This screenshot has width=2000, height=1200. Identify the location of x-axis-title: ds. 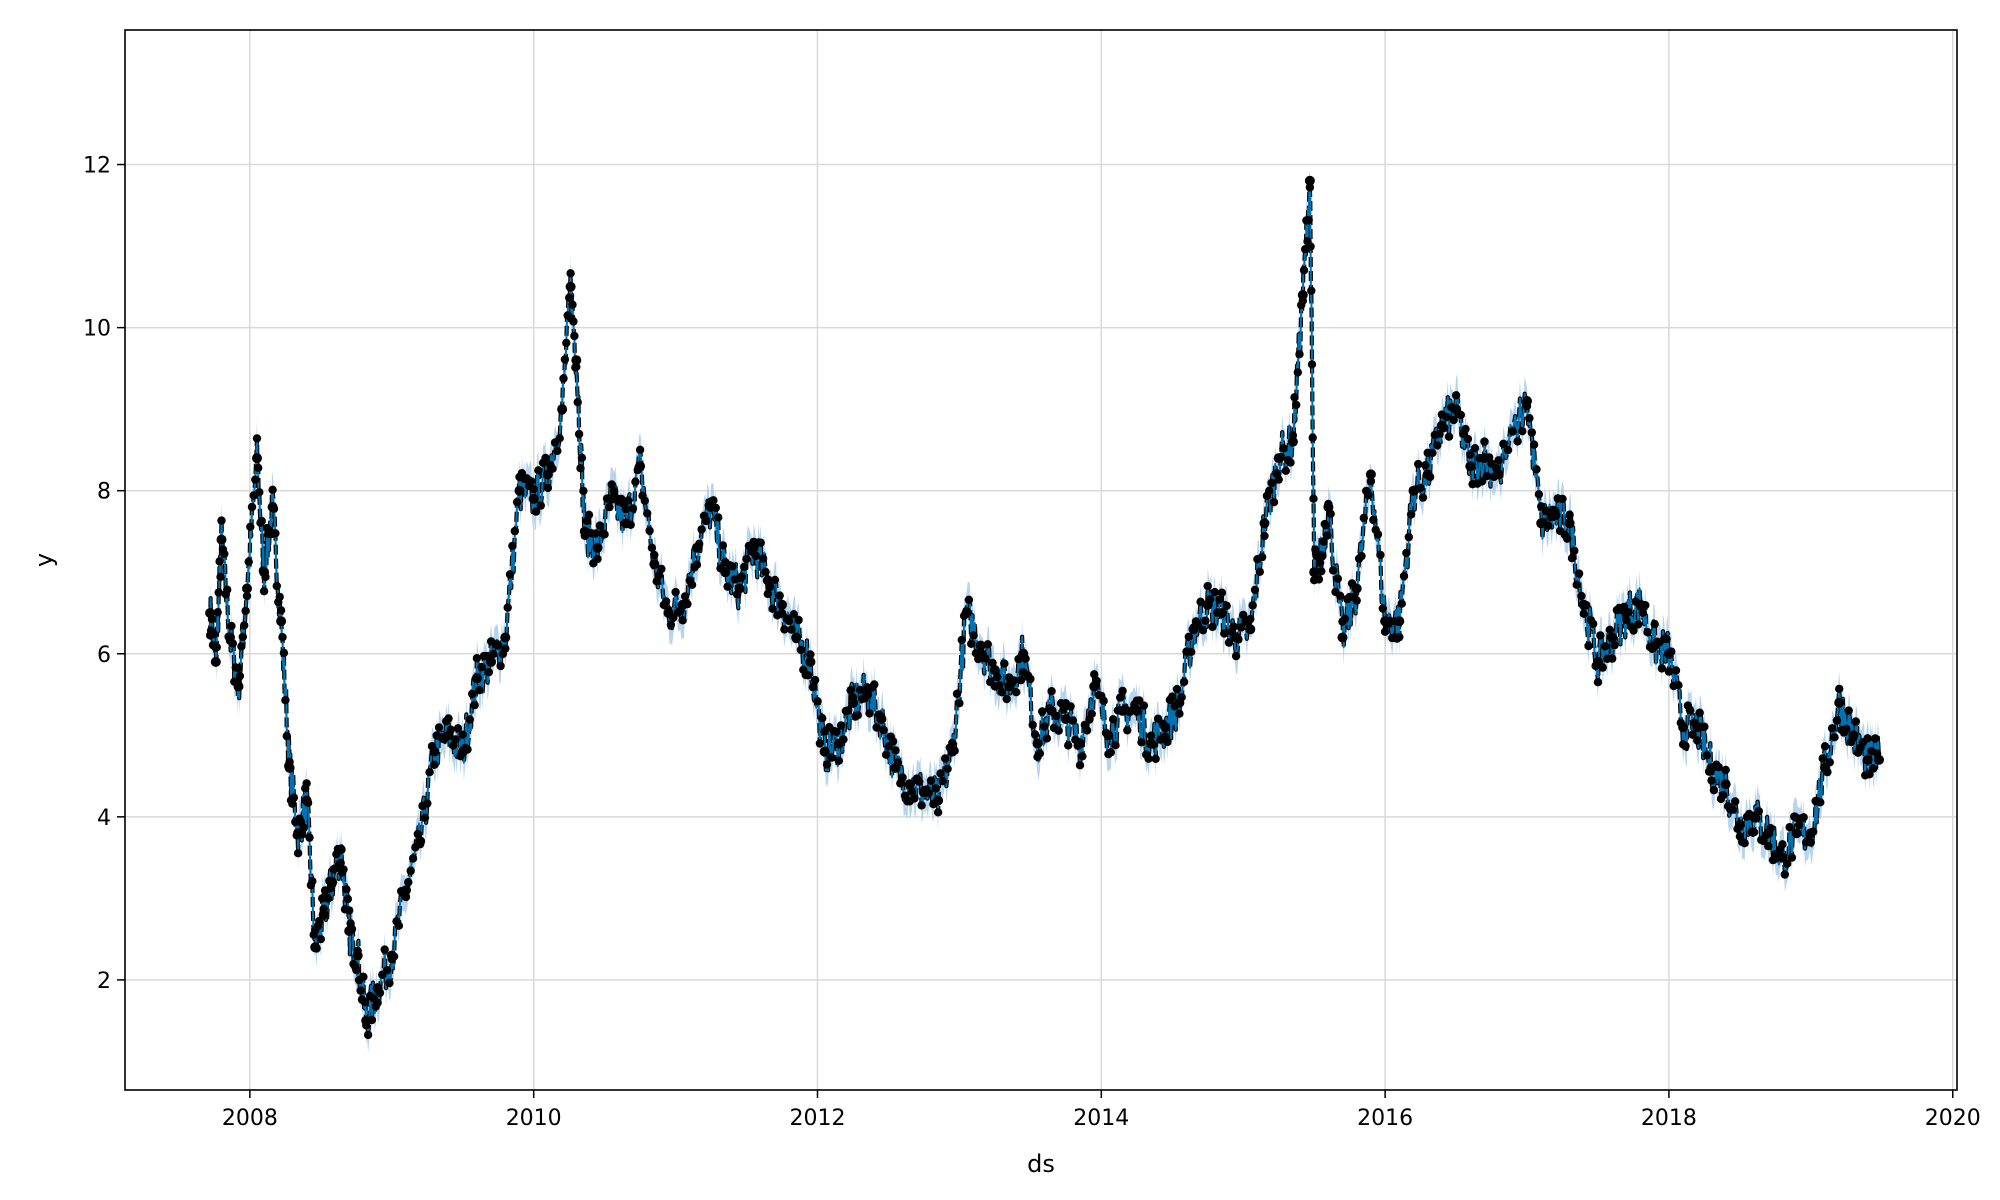
(1041, 1164).